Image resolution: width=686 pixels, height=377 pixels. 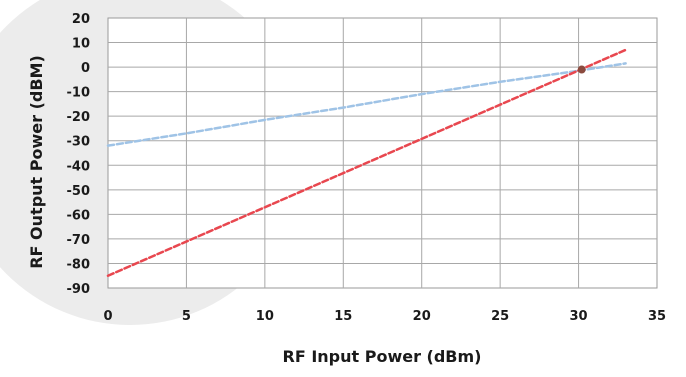 I want to click on x-tick-label: 10, so click(x=265, y=316).